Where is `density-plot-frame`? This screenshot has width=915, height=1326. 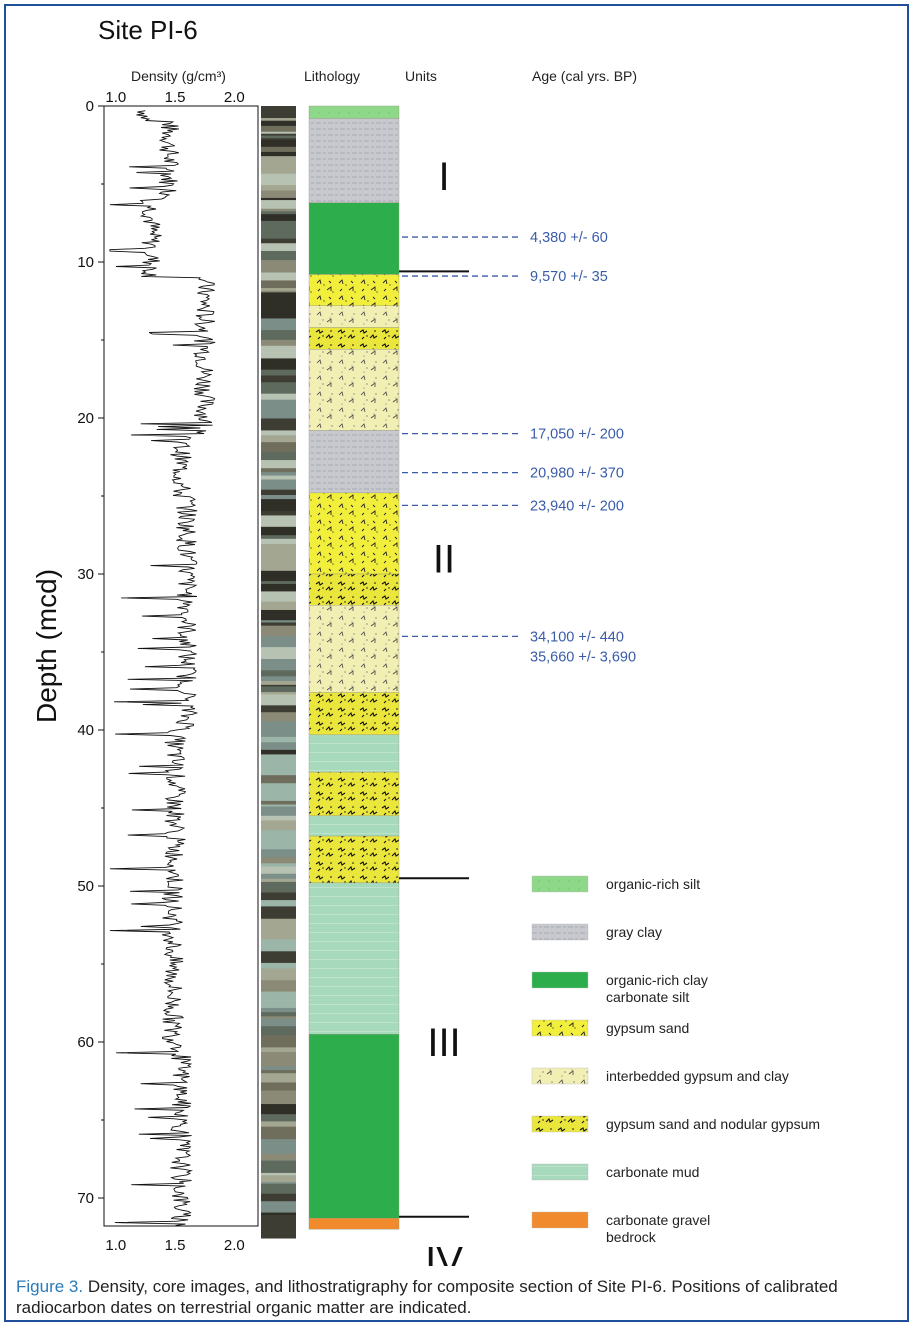 density-plot-frame is located at coordinates (181, 666).